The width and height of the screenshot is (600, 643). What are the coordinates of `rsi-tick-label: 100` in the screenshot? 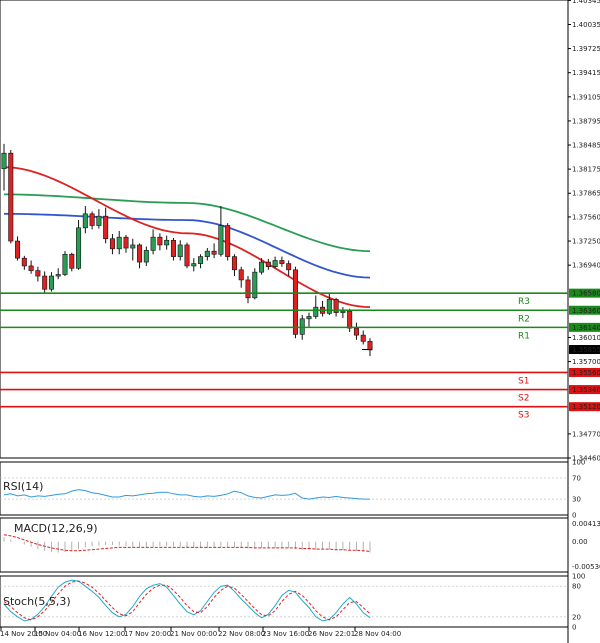 It's located at (578, 463).